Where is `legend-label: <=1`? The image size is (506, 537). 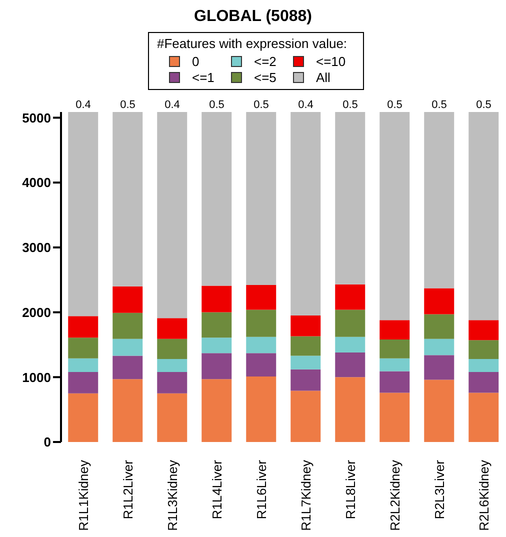 legend-label: <=1 is located at coordinates (203, 77).